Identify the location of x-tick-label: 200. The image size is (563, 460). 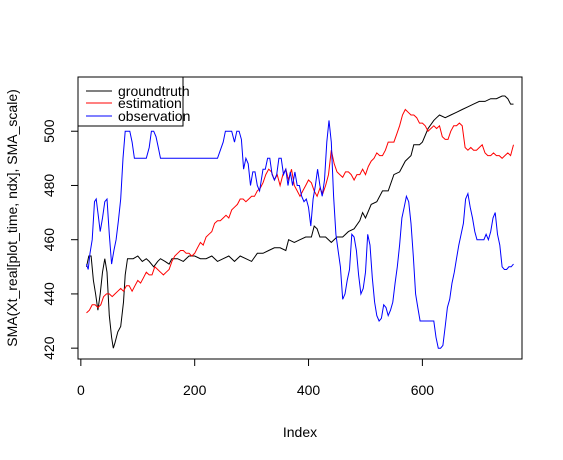
(195, 390).